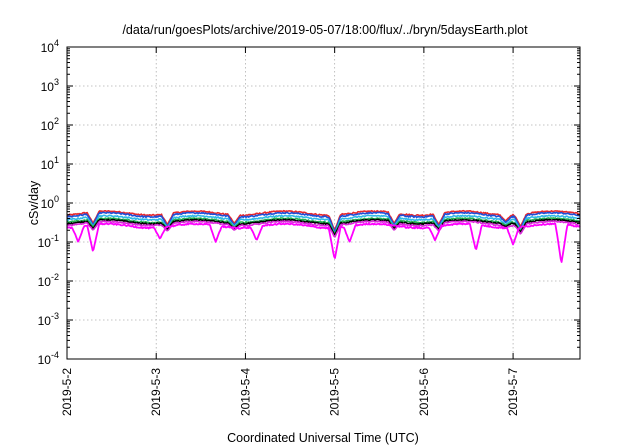 The width and height of the screenshot is (640, 448). I want to click on y-tick-label: 10¹, so click(50, 163).